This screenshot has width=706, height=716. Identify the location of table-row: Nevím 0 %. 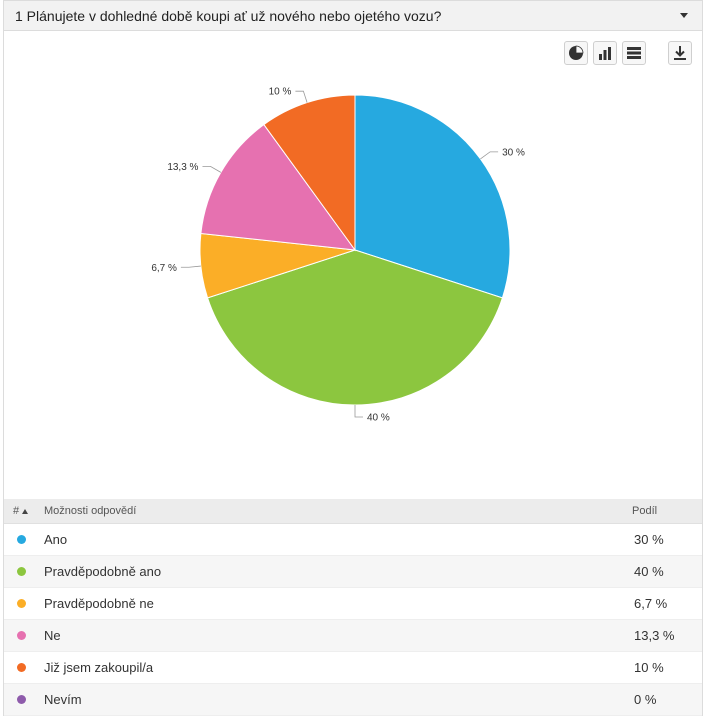
(353, 700).